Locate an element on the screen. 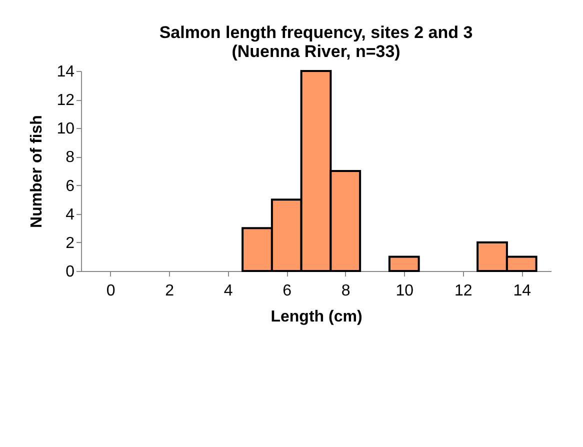 This screenshot has width=583, height=447. x-tick-label: 14 is located at coordinates (522, 291).